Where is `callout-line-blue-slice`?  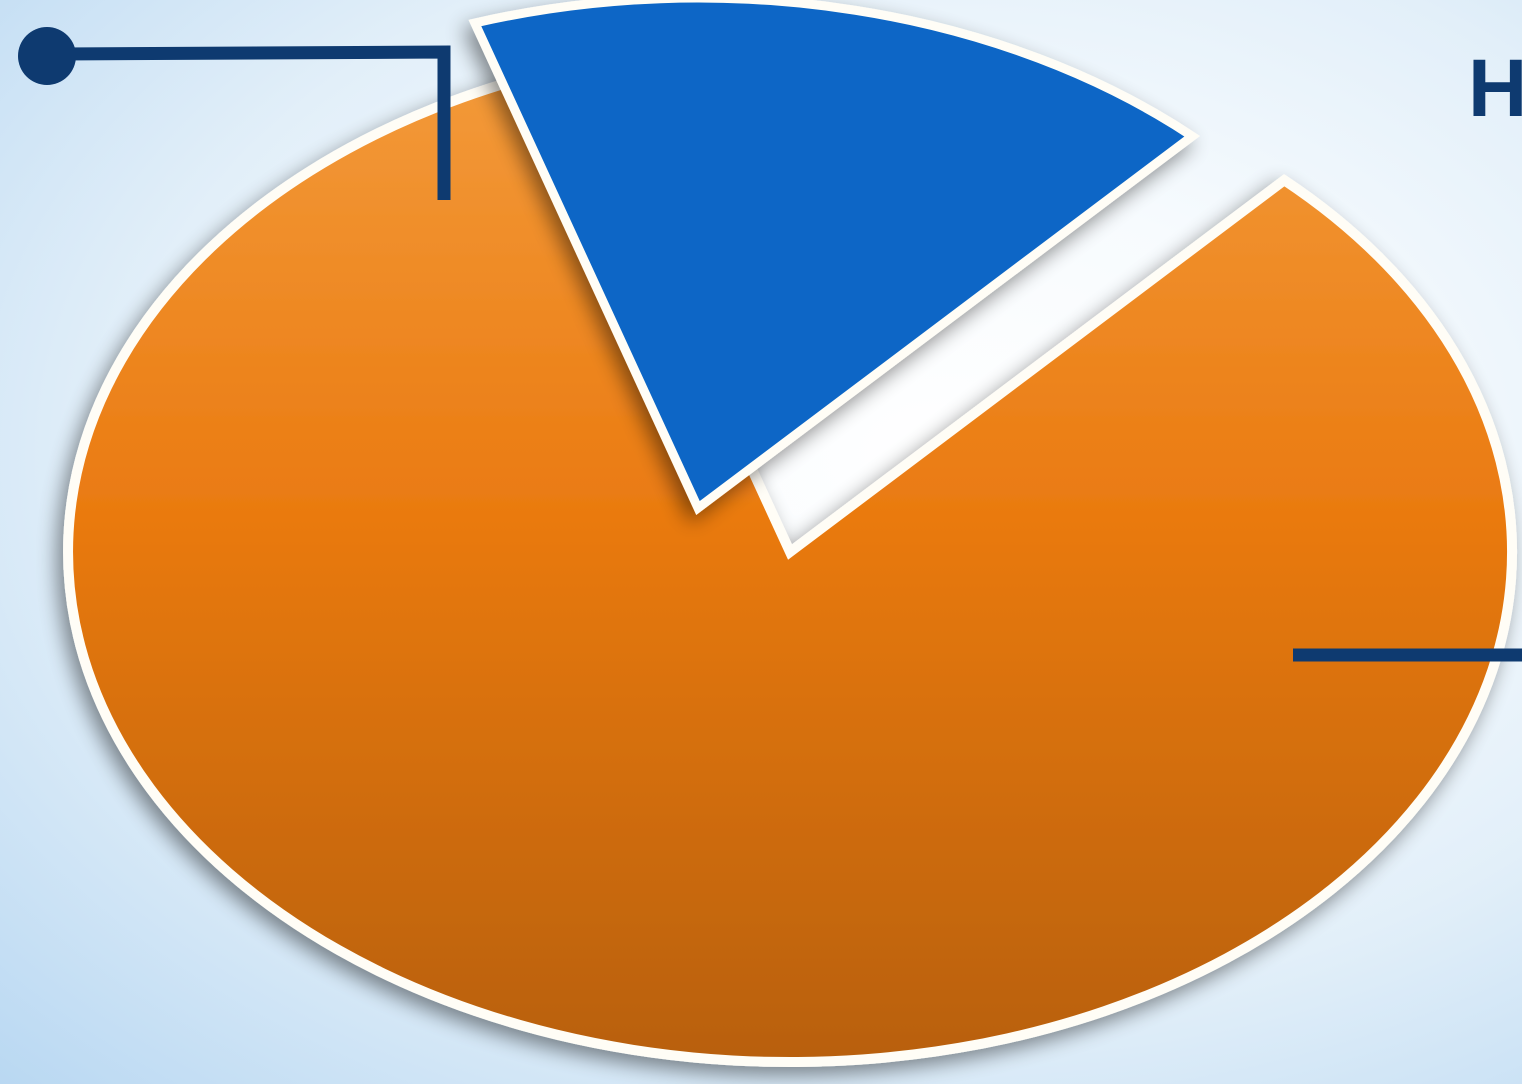 callout-line-blue-slice is located at coordinates (255, 122).